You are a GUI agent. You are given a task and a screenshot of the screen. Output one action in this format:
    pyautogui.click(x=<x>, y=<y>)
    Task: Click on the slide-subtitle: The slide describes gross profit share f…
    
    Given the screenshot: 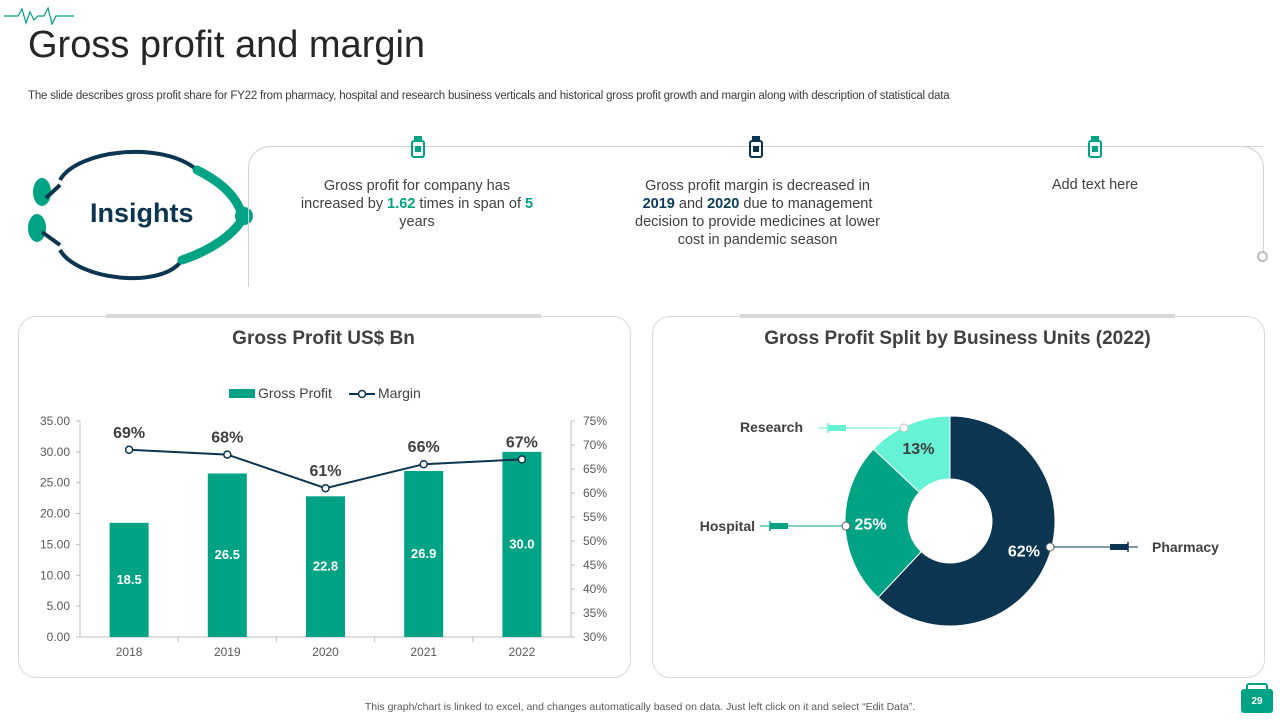 What is the action you would take?
    pyautogui.click(x=489, y=96)
    